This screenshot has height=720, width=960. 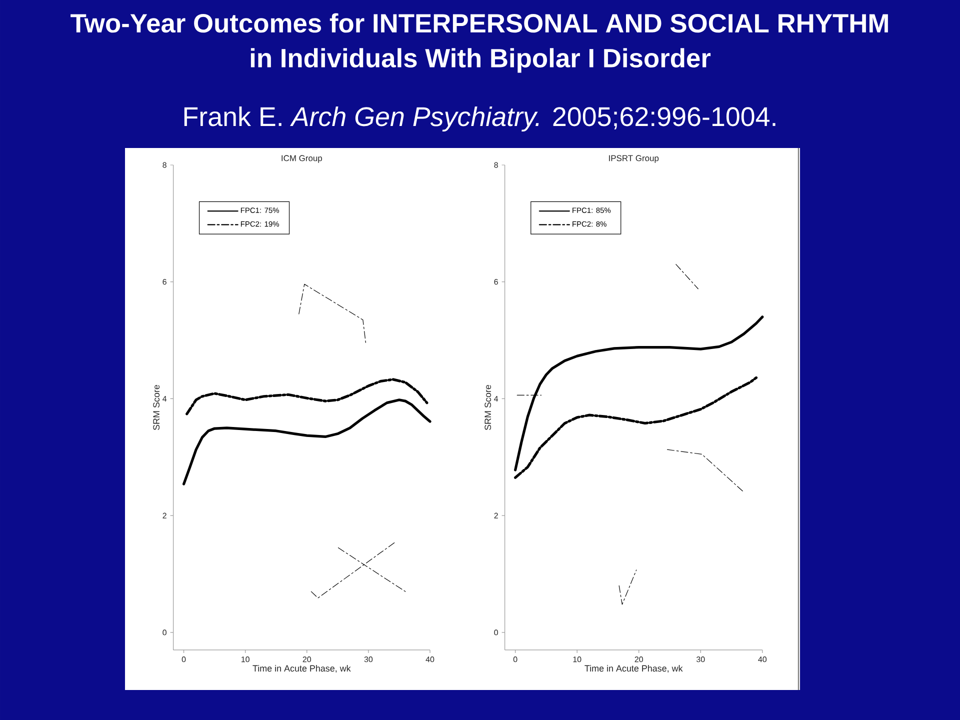 I want to click on chart-title: ICM Group, so click(x=302, y=159).